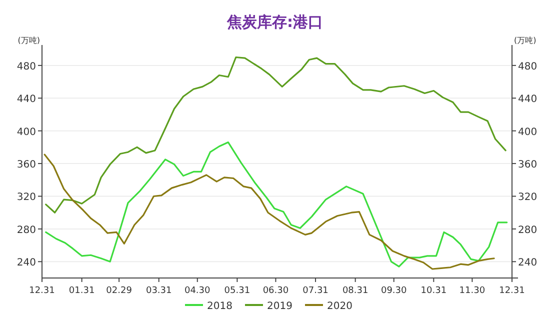  I want to click on x-tick-label: 11.30, so click(472, 291).